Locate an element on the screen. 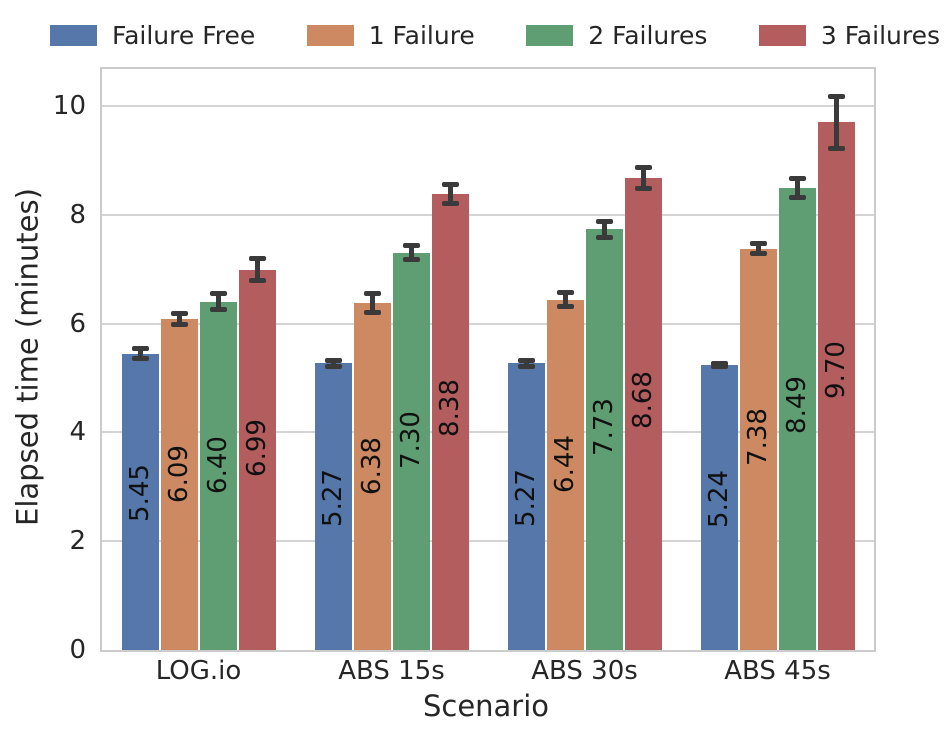 This screenshot has height=737, width=948. bar-value-label: 6.09 is located at coordinates (179, 474).